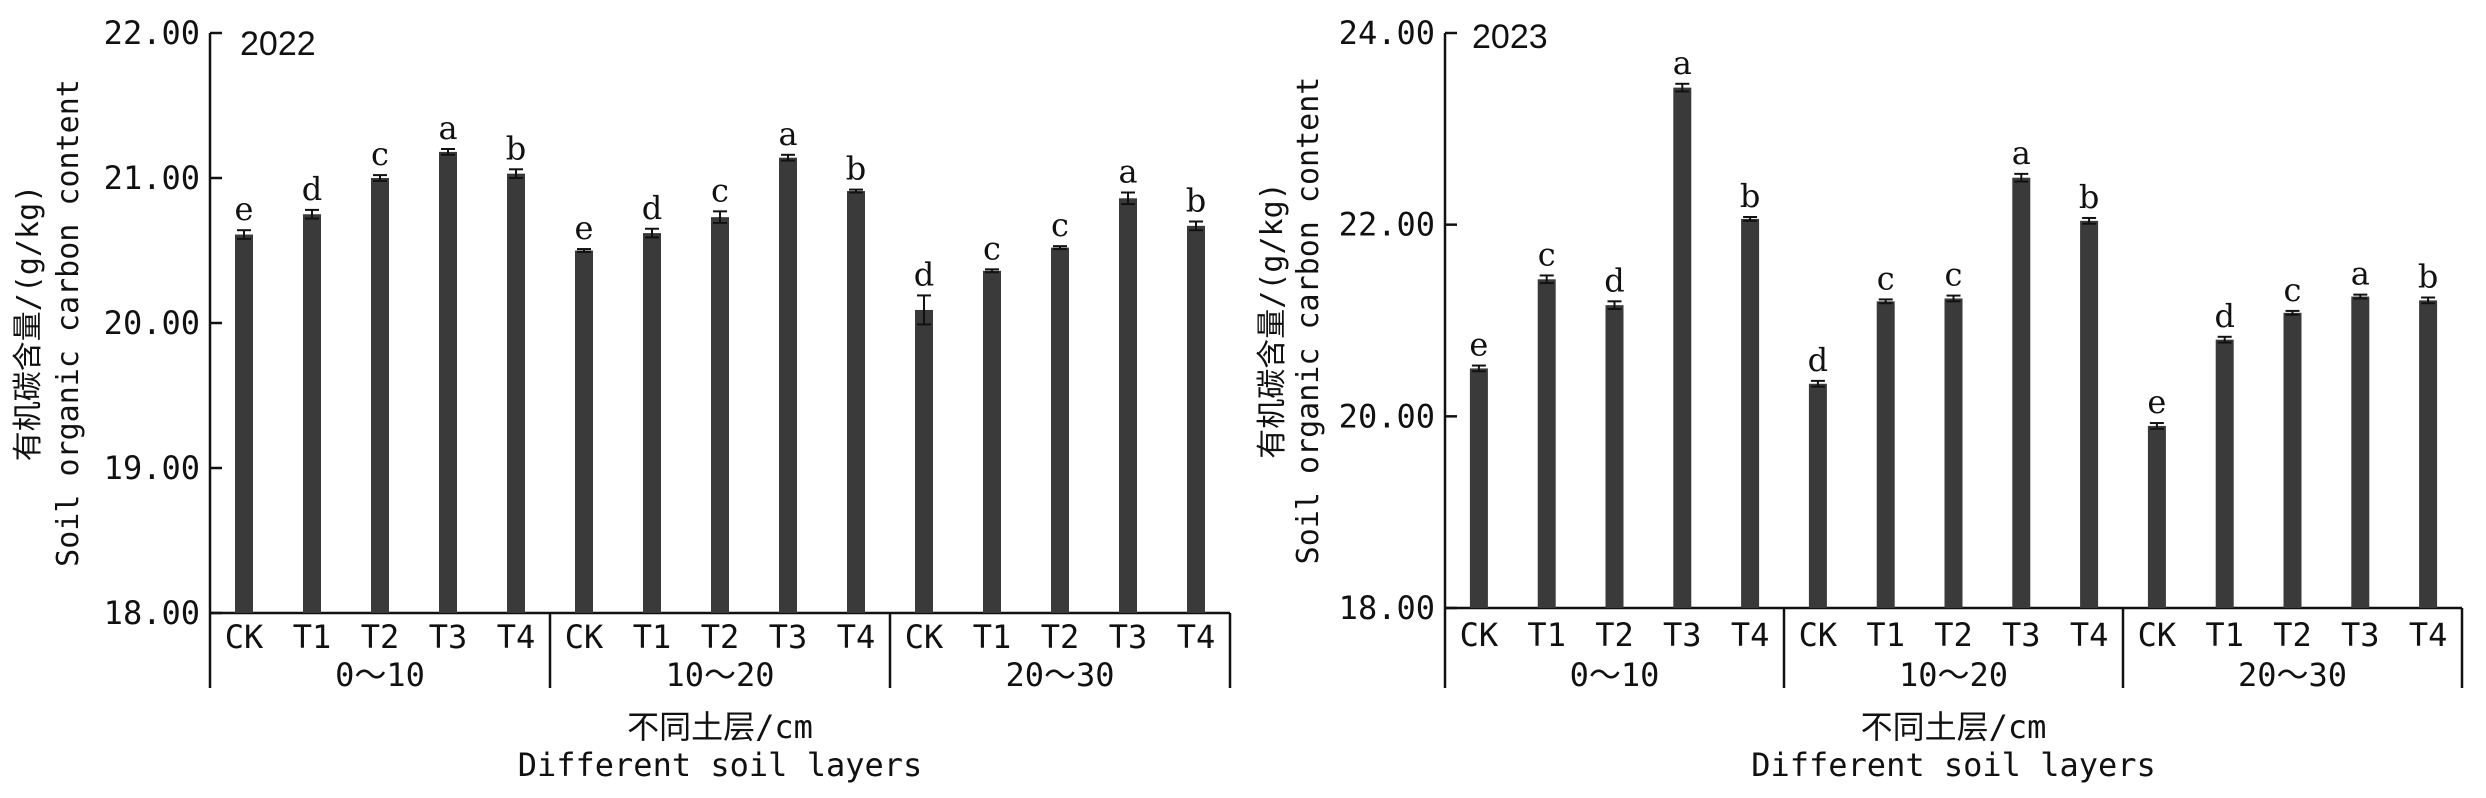  Describe the element at coordinates (1510, 37) in the screenshot. I see `chart-title: 2023` at that location.